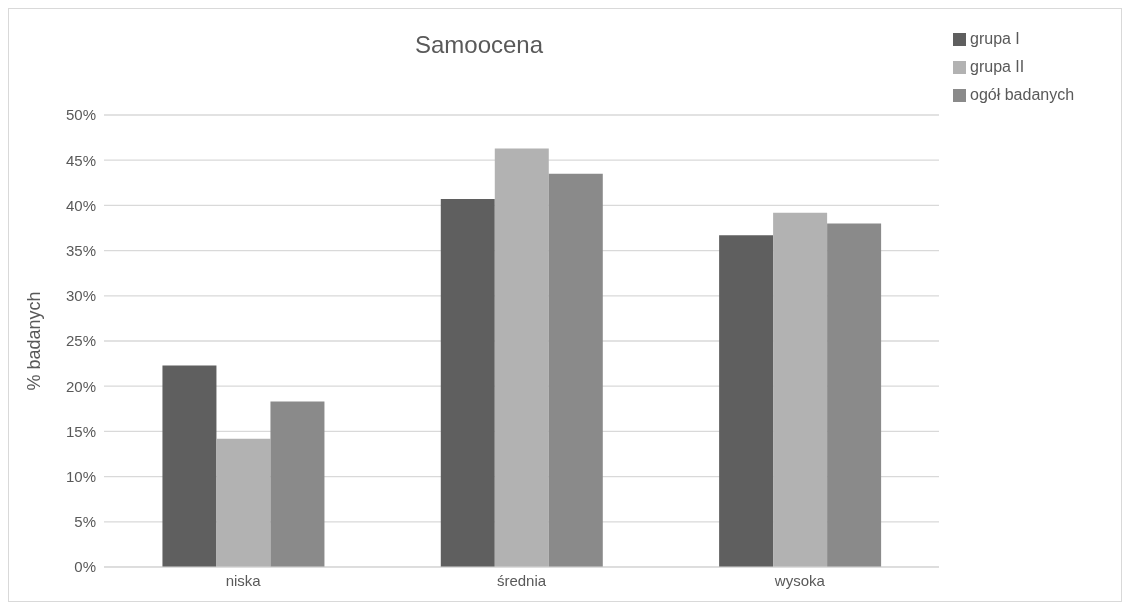 The height and width of the screenshot is (610, 1130). I want to click on y-tick-label: 35%, so click(80, 250).